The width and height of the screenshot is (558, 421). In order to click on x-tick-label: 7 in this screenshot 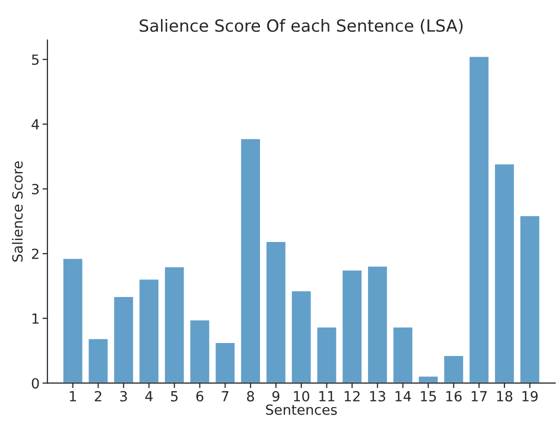, I will do `click(225, 396)`.